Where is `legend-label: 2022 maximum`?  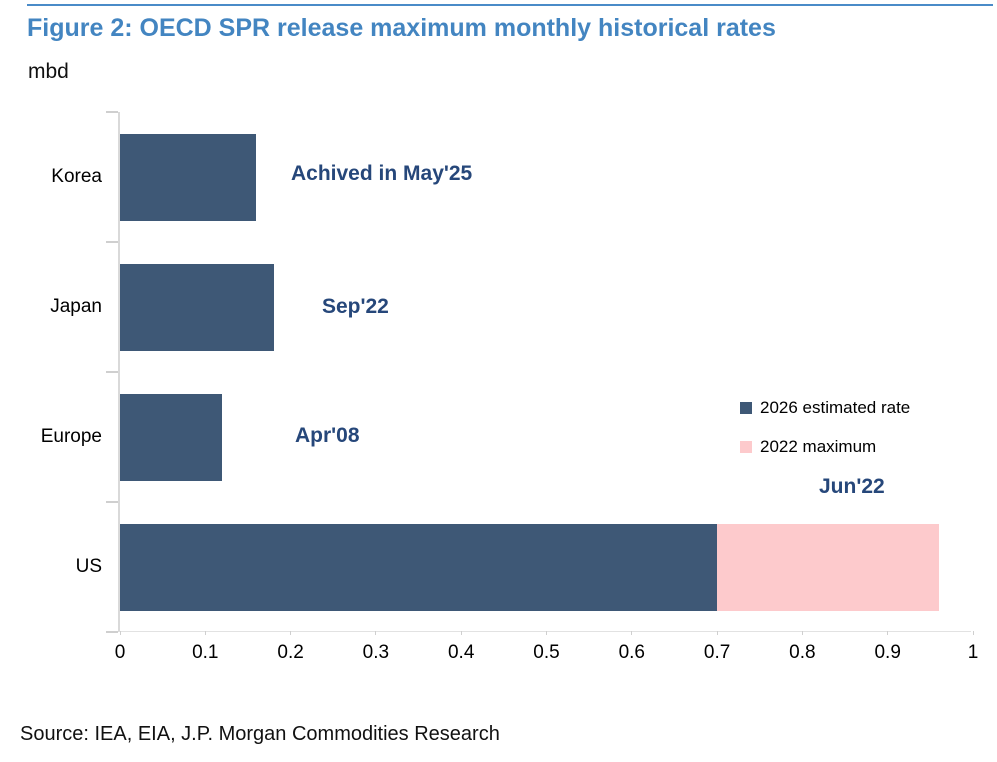
legend-label: 2022 maximum is located at coordinates (818, 446).